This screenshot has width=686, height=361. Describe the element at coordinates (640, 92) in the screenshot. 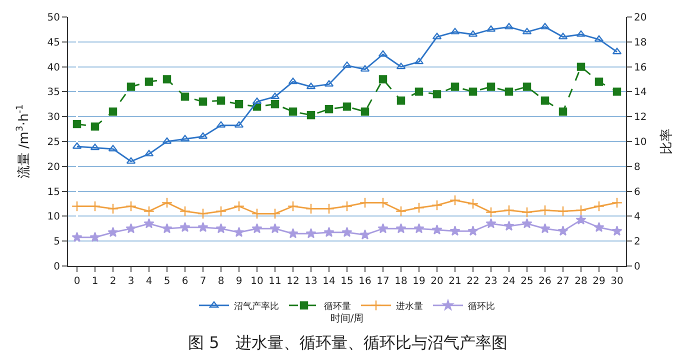

I see `y2-tick-label: 14` at that location.